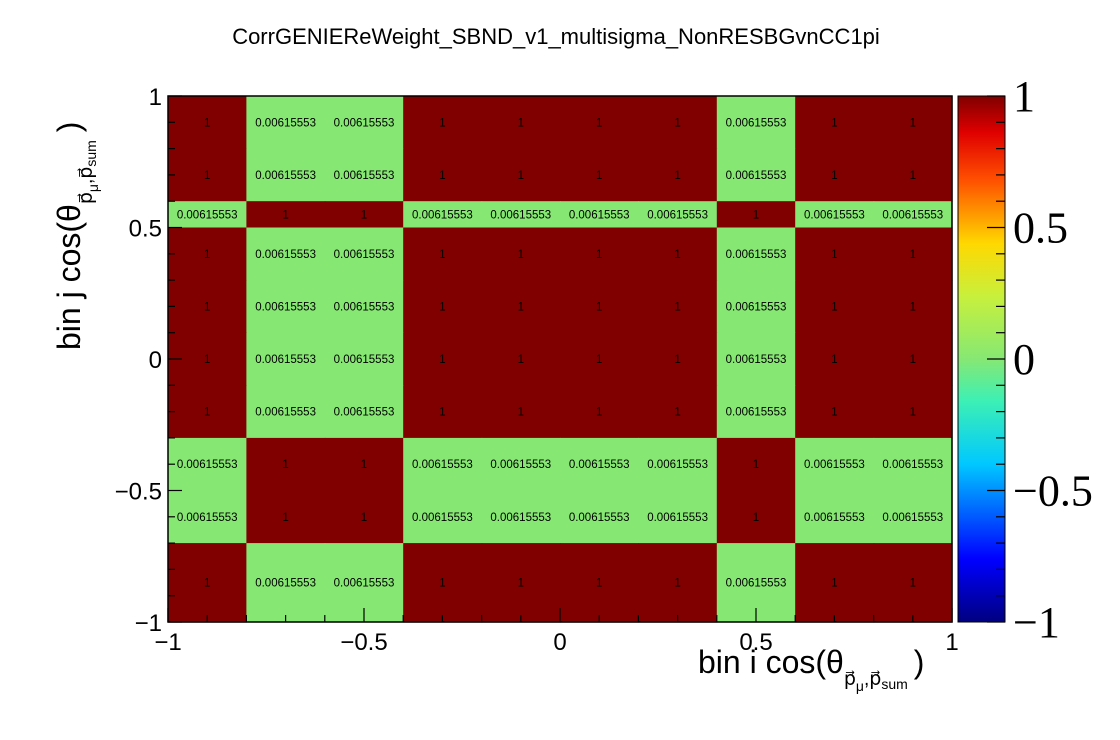 This screenshot has width=1120, height=740. What do you see at coordinates (755, 642) in the screenshot?
I see `x-tick-label: 0.5` at bounding box center [755, 642].